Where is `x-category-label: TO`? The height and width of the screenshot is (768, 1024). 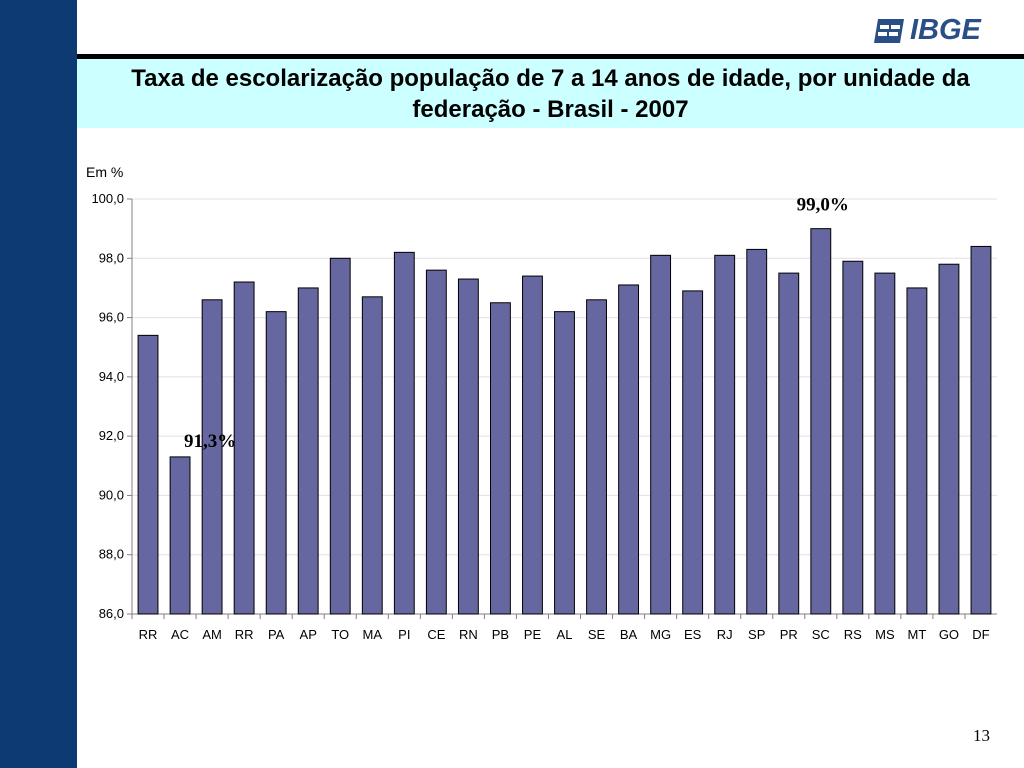 x-category-label: TO is located at coordinates (340, 634).